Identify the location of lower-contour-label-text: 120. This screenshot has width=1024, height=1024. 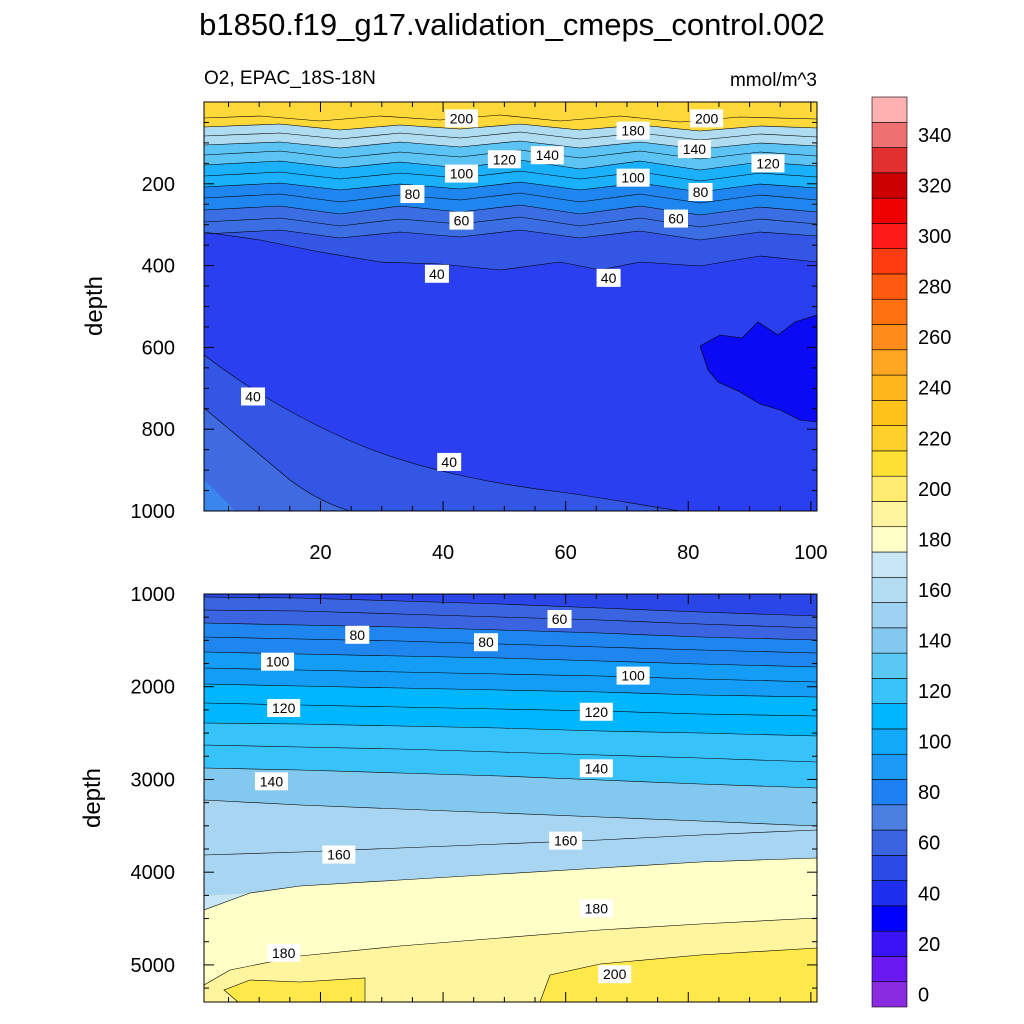
(284, 708).